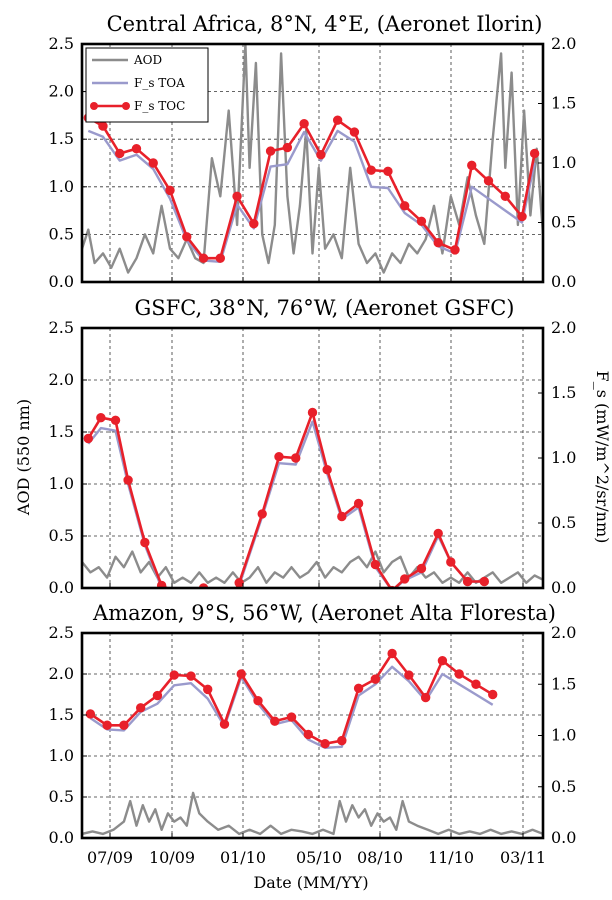 The height and width of the screenshot is (900, 612). What do you see at coordinates (324, 308) in the screenshot?
I see `panel-title: GSFC, 38°N, 76°W, (Aeronet GSFC)` at bounding box center [324, 308].